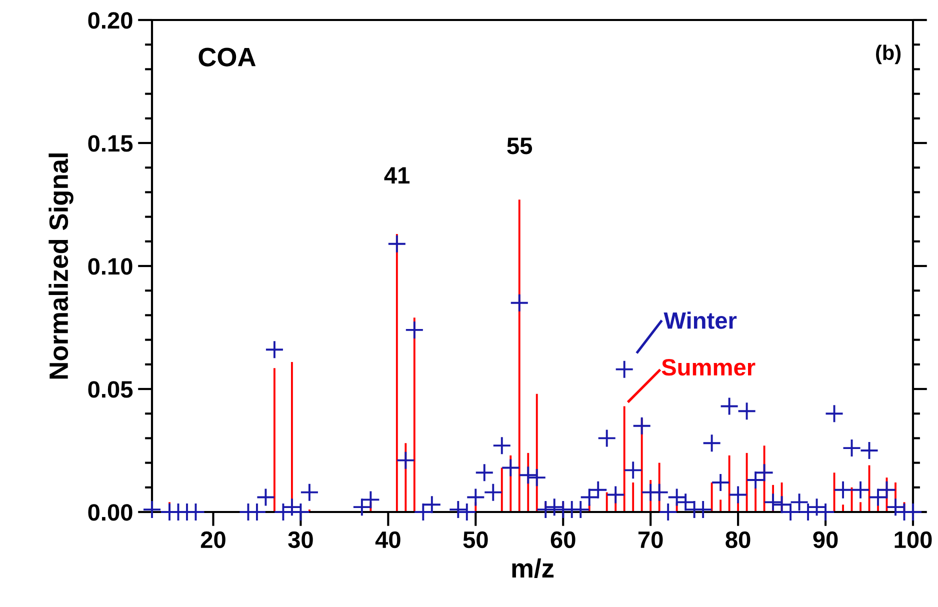  I want to click on legend-label: Winter, so click(700, 320).